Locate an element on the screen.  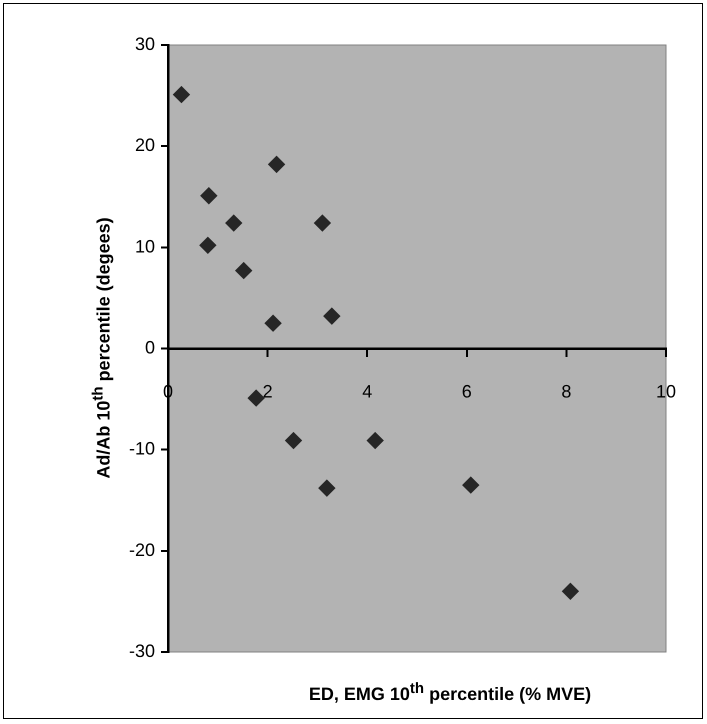
x-axis-title: ED, EMG 10$^{th}$ percentile (% MVE) is located at coordinates (450, 692).